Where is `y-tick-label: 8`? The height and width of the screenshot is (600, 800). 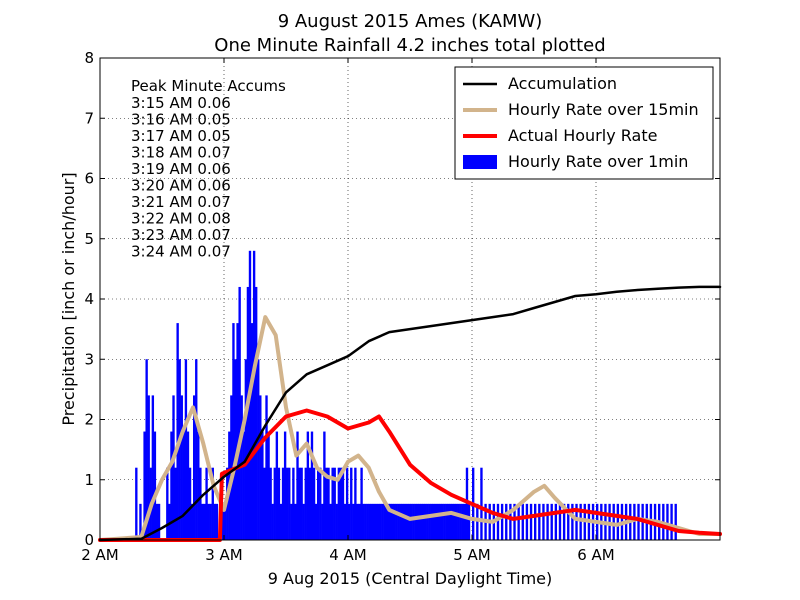 y-tick-label: 8 is located at coordinates (89, 58).